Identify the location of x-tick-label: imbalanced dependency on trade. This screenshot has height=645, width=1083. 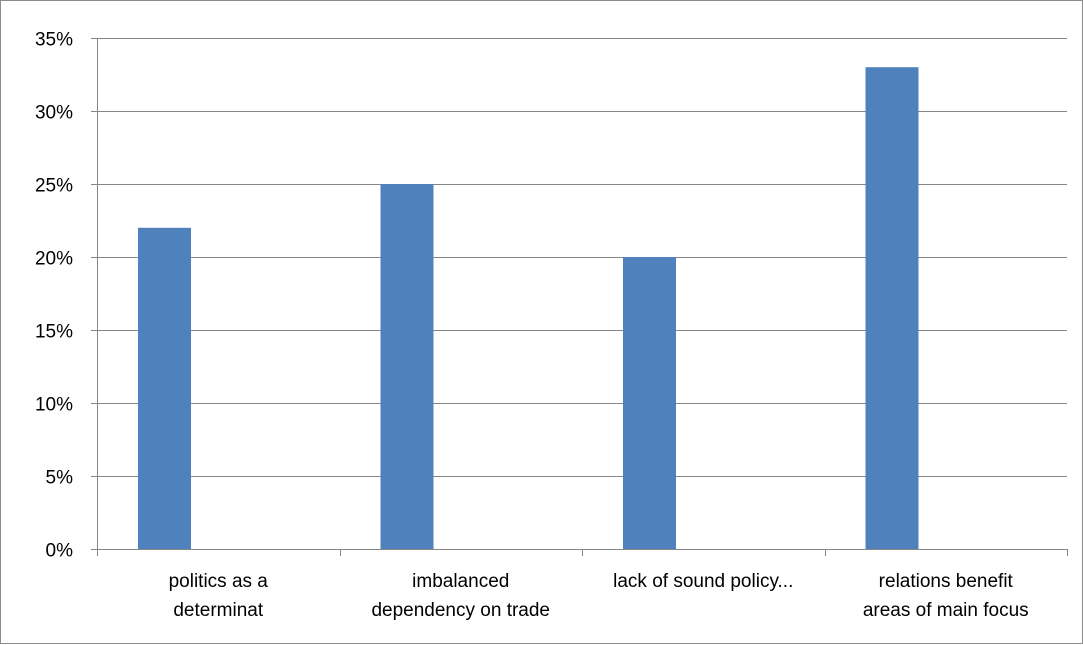
(460, 596).